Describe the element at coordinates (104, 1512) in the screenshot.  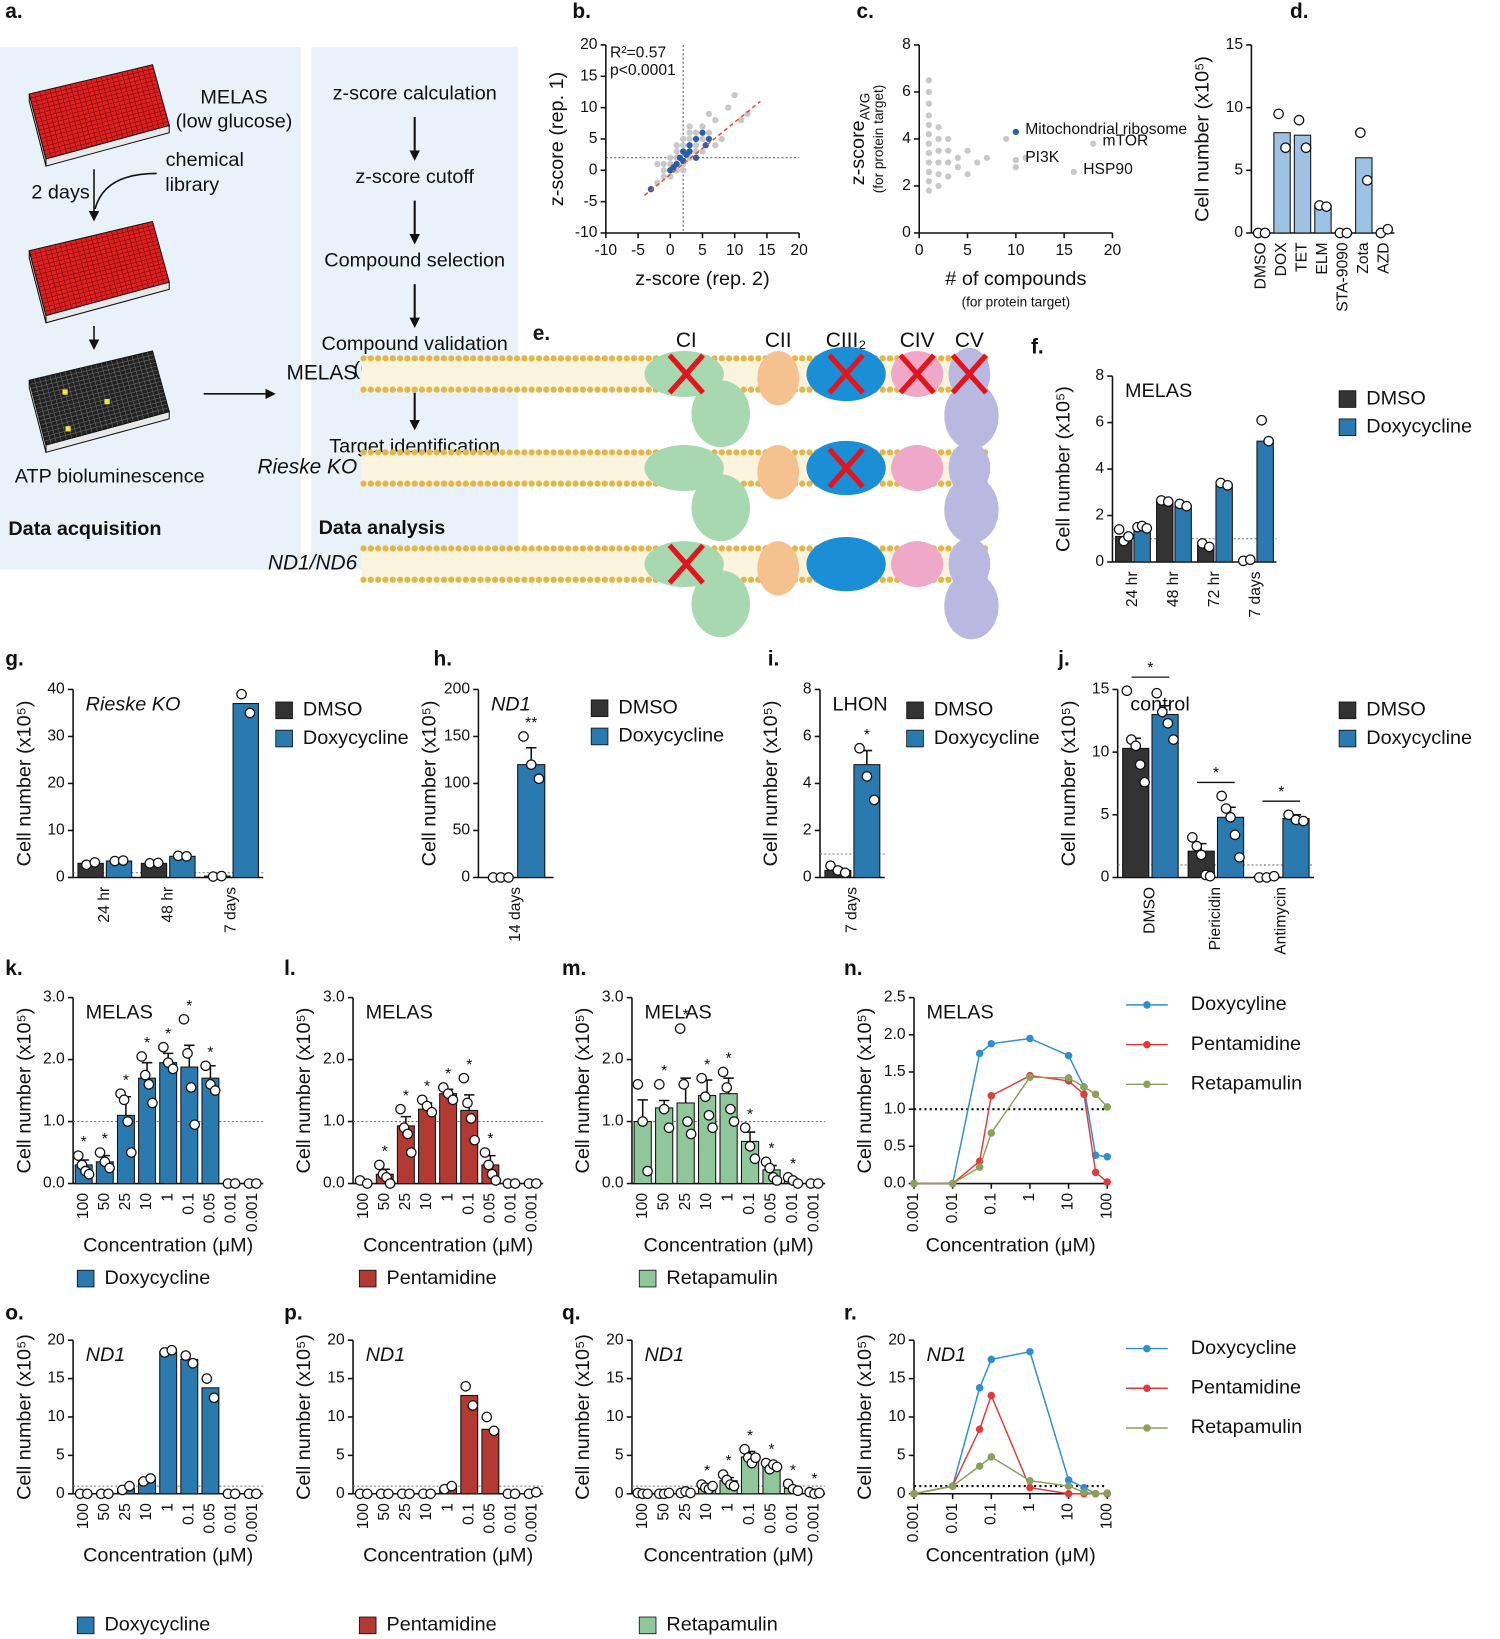
I see `x-tick-label: 50` at that location.